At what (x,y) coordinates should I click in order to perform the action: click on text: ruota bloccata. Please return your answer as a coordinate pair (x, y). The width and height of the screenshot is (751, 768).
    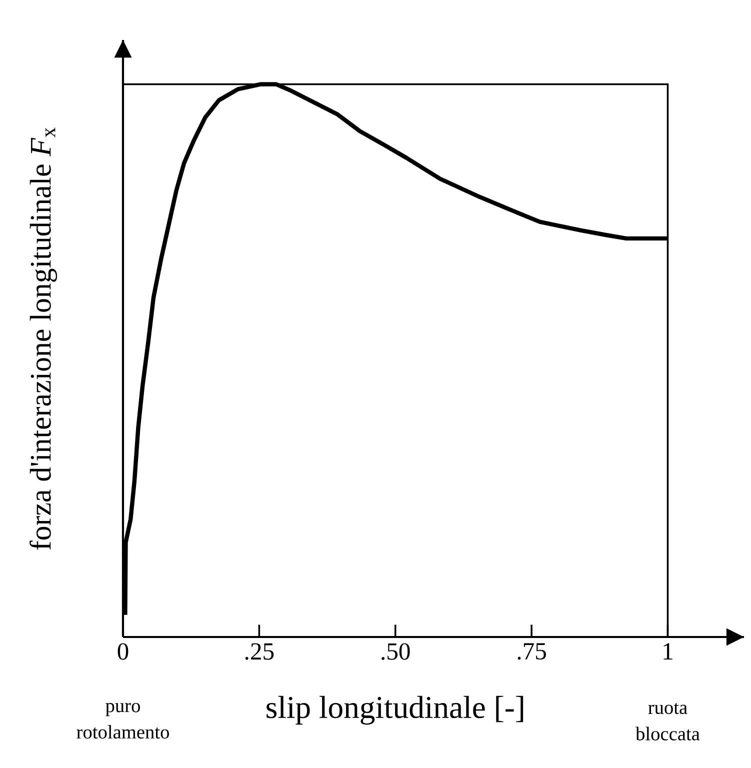
    Looking at the image, I should click on (668, 721).